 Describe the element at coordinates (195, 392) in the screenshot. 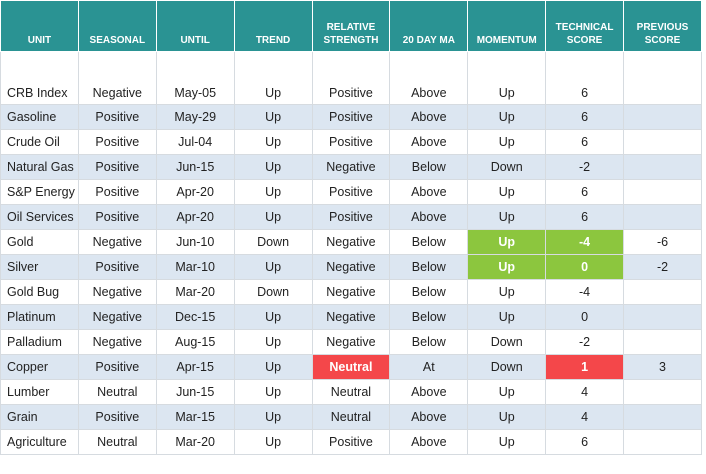

I see `table-cell: Jun-15` at that location.